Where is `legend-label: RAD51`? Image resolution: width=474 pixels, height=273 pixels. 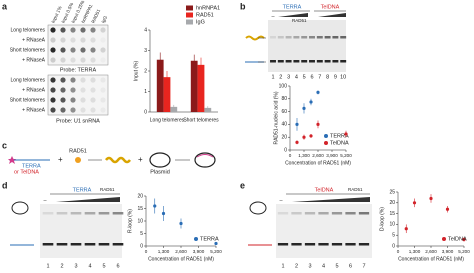
legend-label: RAD51 is located at coordinates (205, 15).